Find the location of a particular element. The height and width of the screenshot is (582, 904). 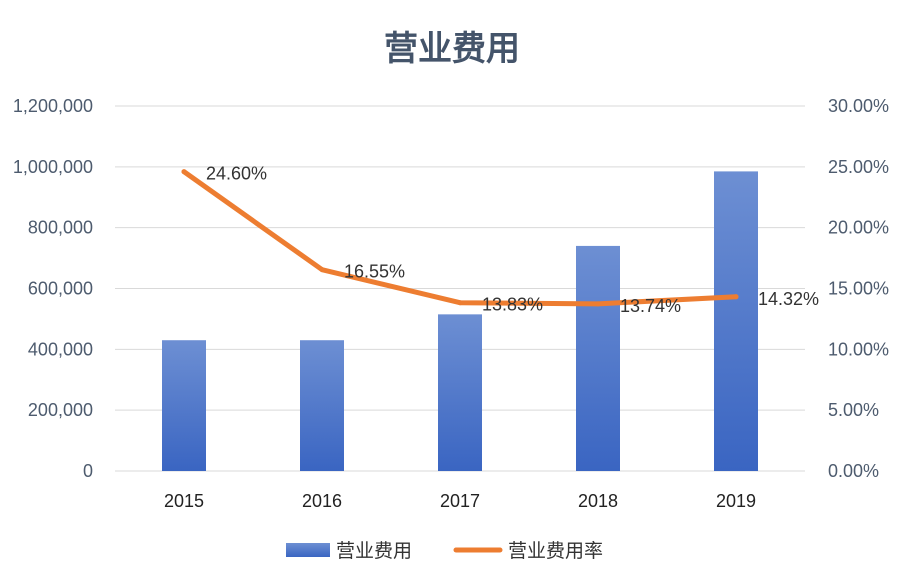

y-tick-label: 1,000,000 is located at coordinates (53, 167).